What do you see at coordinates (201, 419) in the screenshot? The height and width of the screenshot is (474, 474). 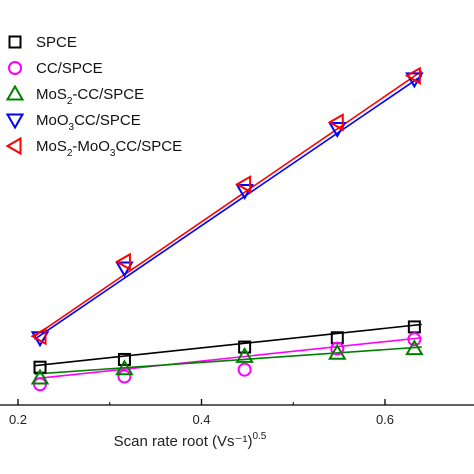 I see `x-tick-label-1: 0.4` at bounding box center [201, 419].